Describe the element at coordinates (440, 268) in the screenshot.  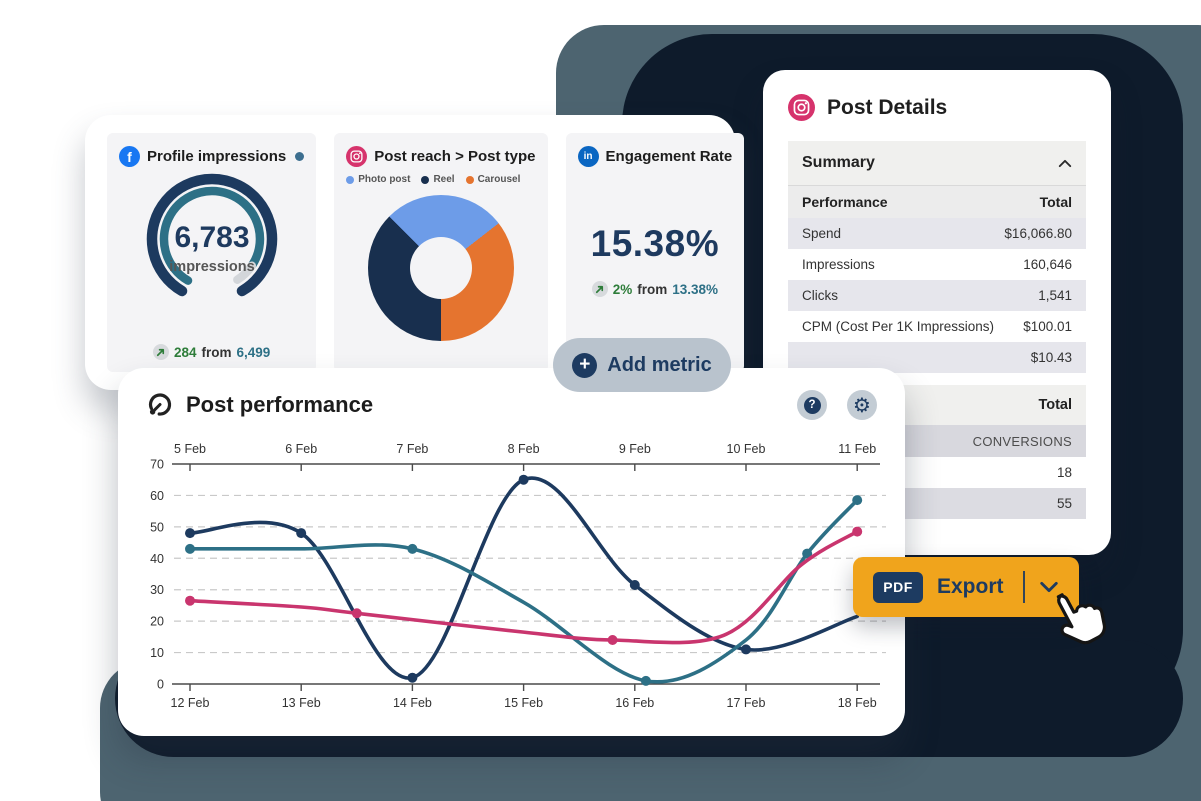
I see `donut-hole` at that location.